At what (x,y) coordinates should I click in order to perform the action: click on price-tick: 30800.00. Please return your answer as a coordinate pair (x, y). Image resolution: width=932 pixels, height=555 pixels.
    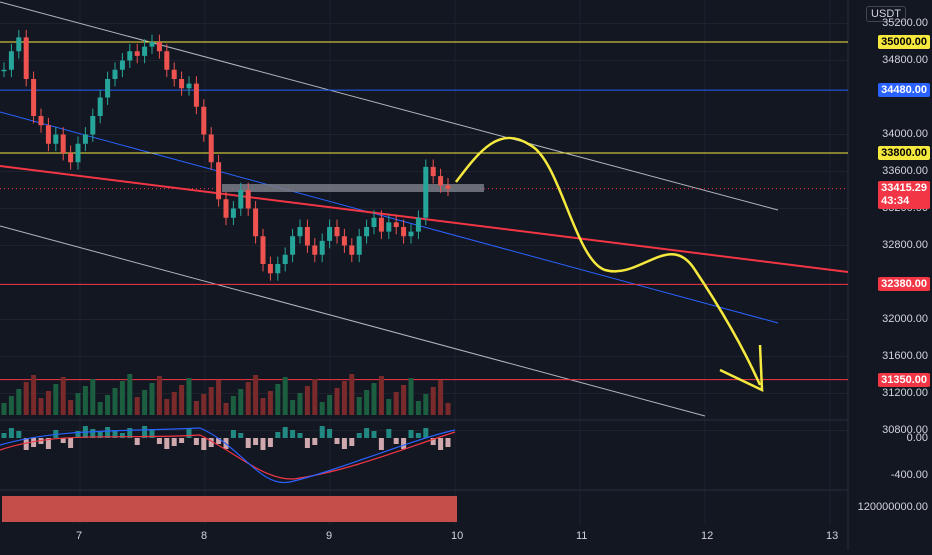
    Looking at the image, I should click on (905, 429).